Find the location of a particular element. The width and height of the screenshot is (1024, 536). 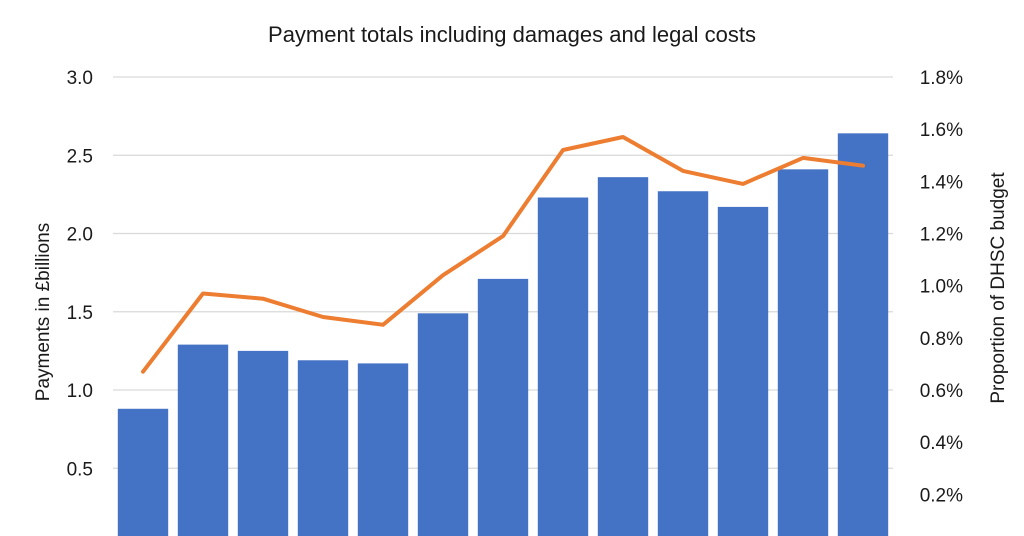

y2-tick-label: 1.0% is located at coordinates (941, 287).